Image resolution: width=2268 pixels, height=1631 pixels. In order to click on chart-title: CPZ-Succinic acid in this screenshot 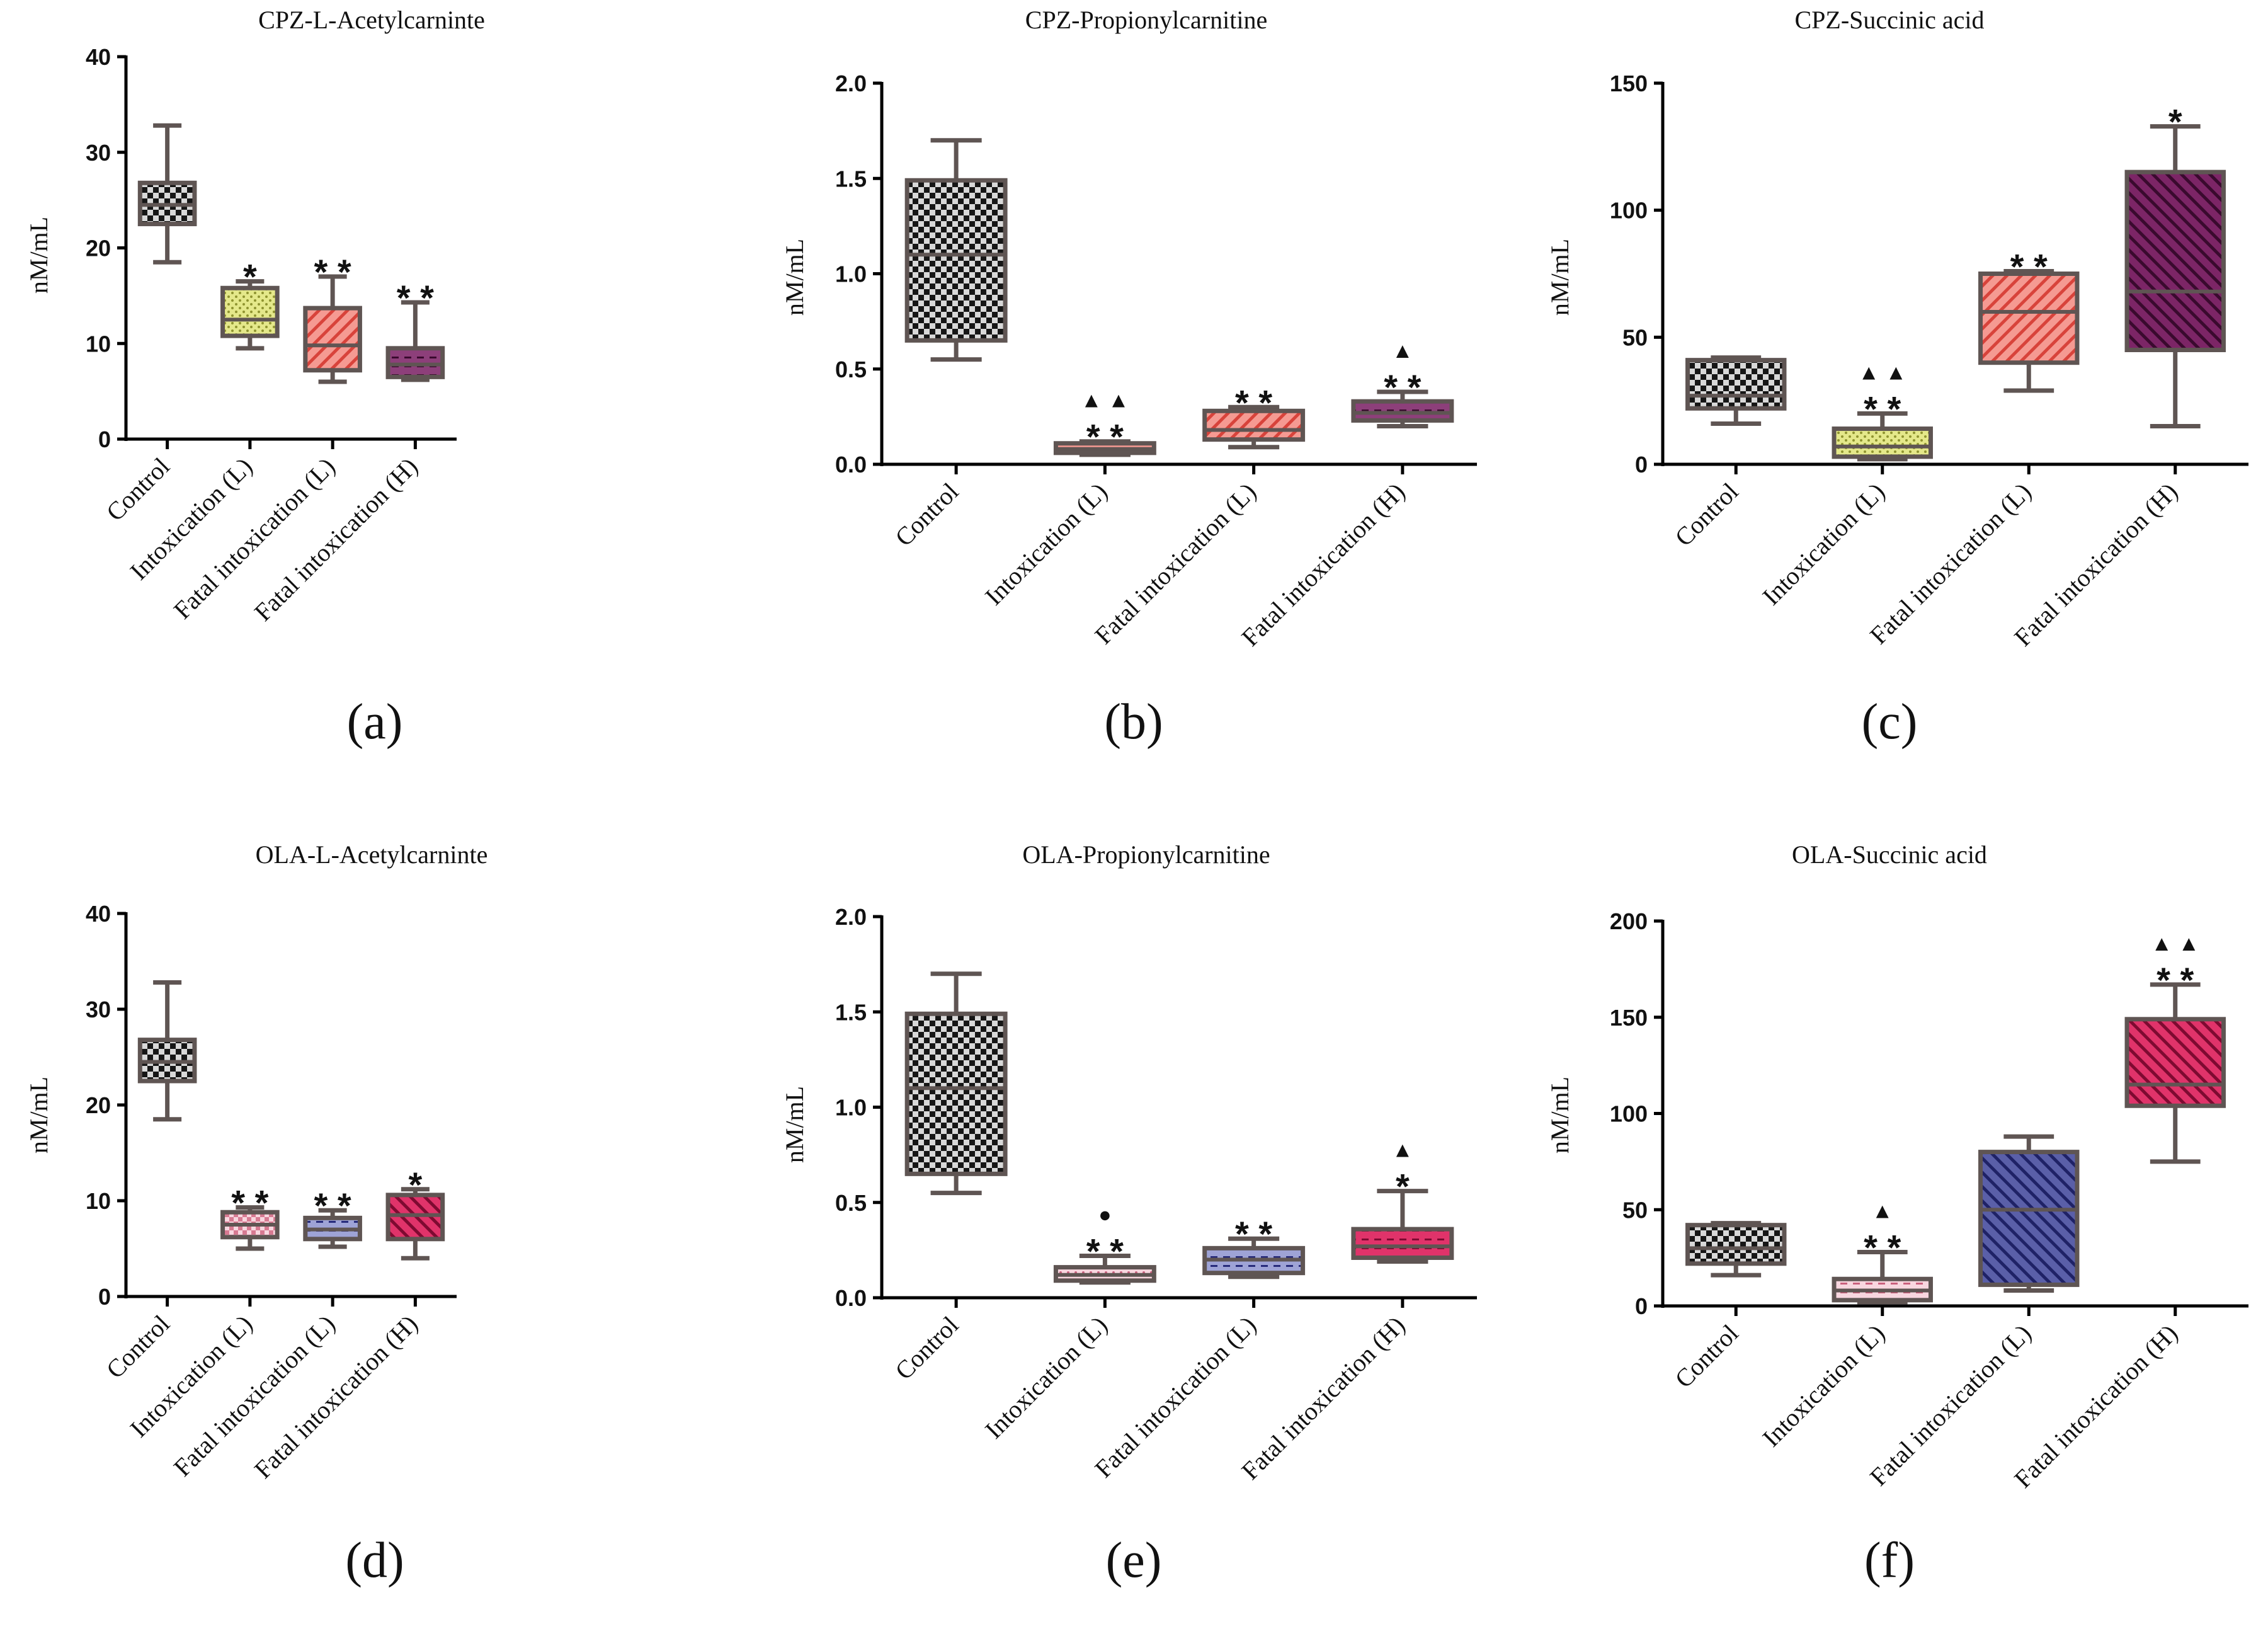, I will do `click(1889, 20)`.